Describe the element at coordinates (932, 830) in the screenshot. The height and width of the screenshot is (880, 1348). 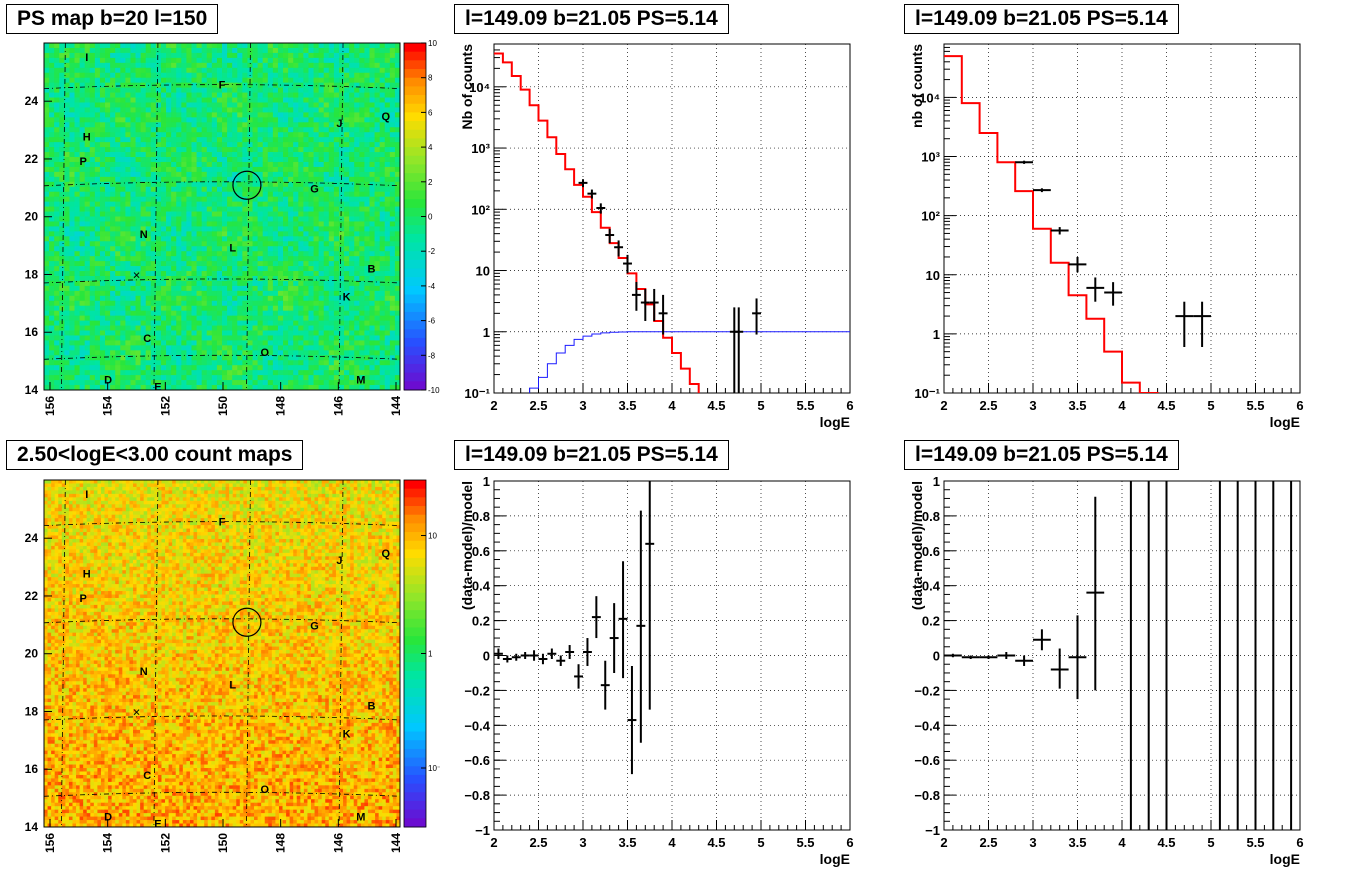
I see `y-tick-label: −1` at that location.